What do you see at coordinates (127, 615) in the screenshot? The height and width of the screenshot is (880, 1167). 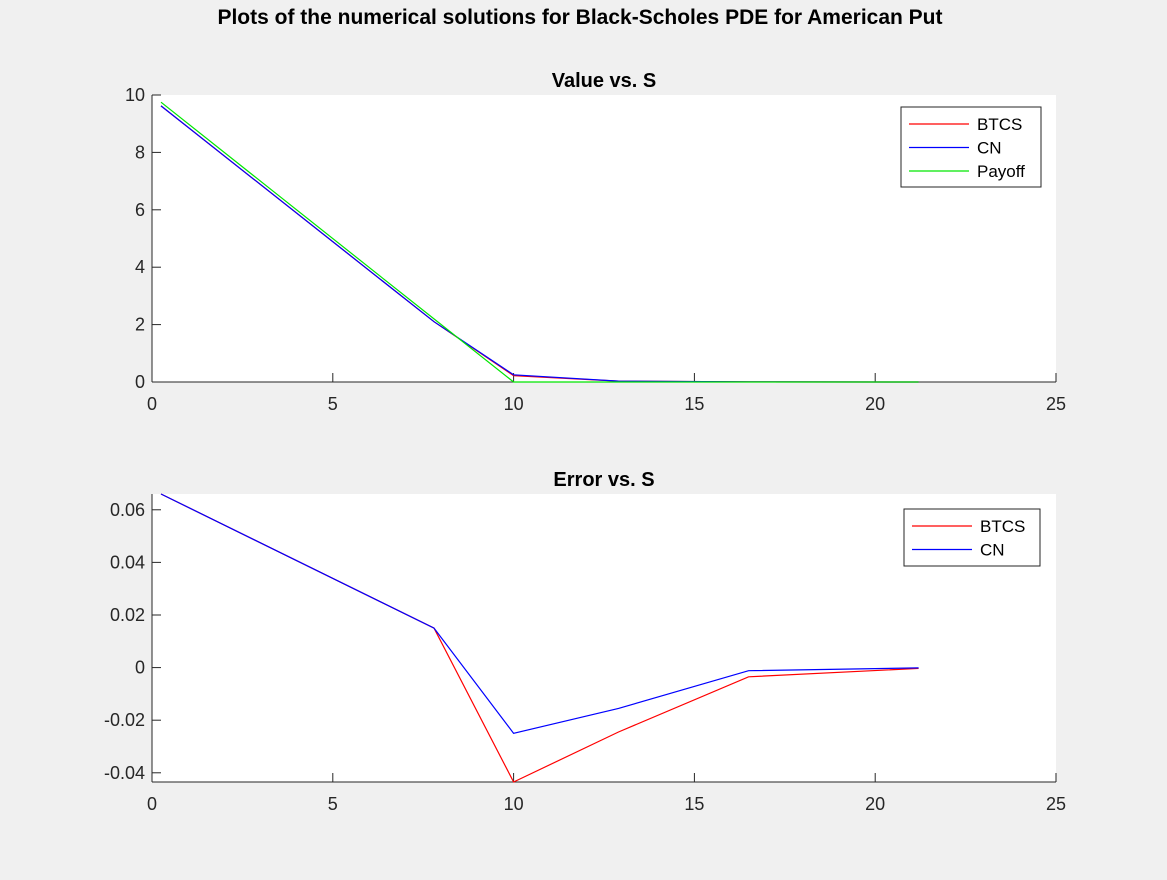 I see `y-tick-label: 0.02` at bounding box center [127, 615].